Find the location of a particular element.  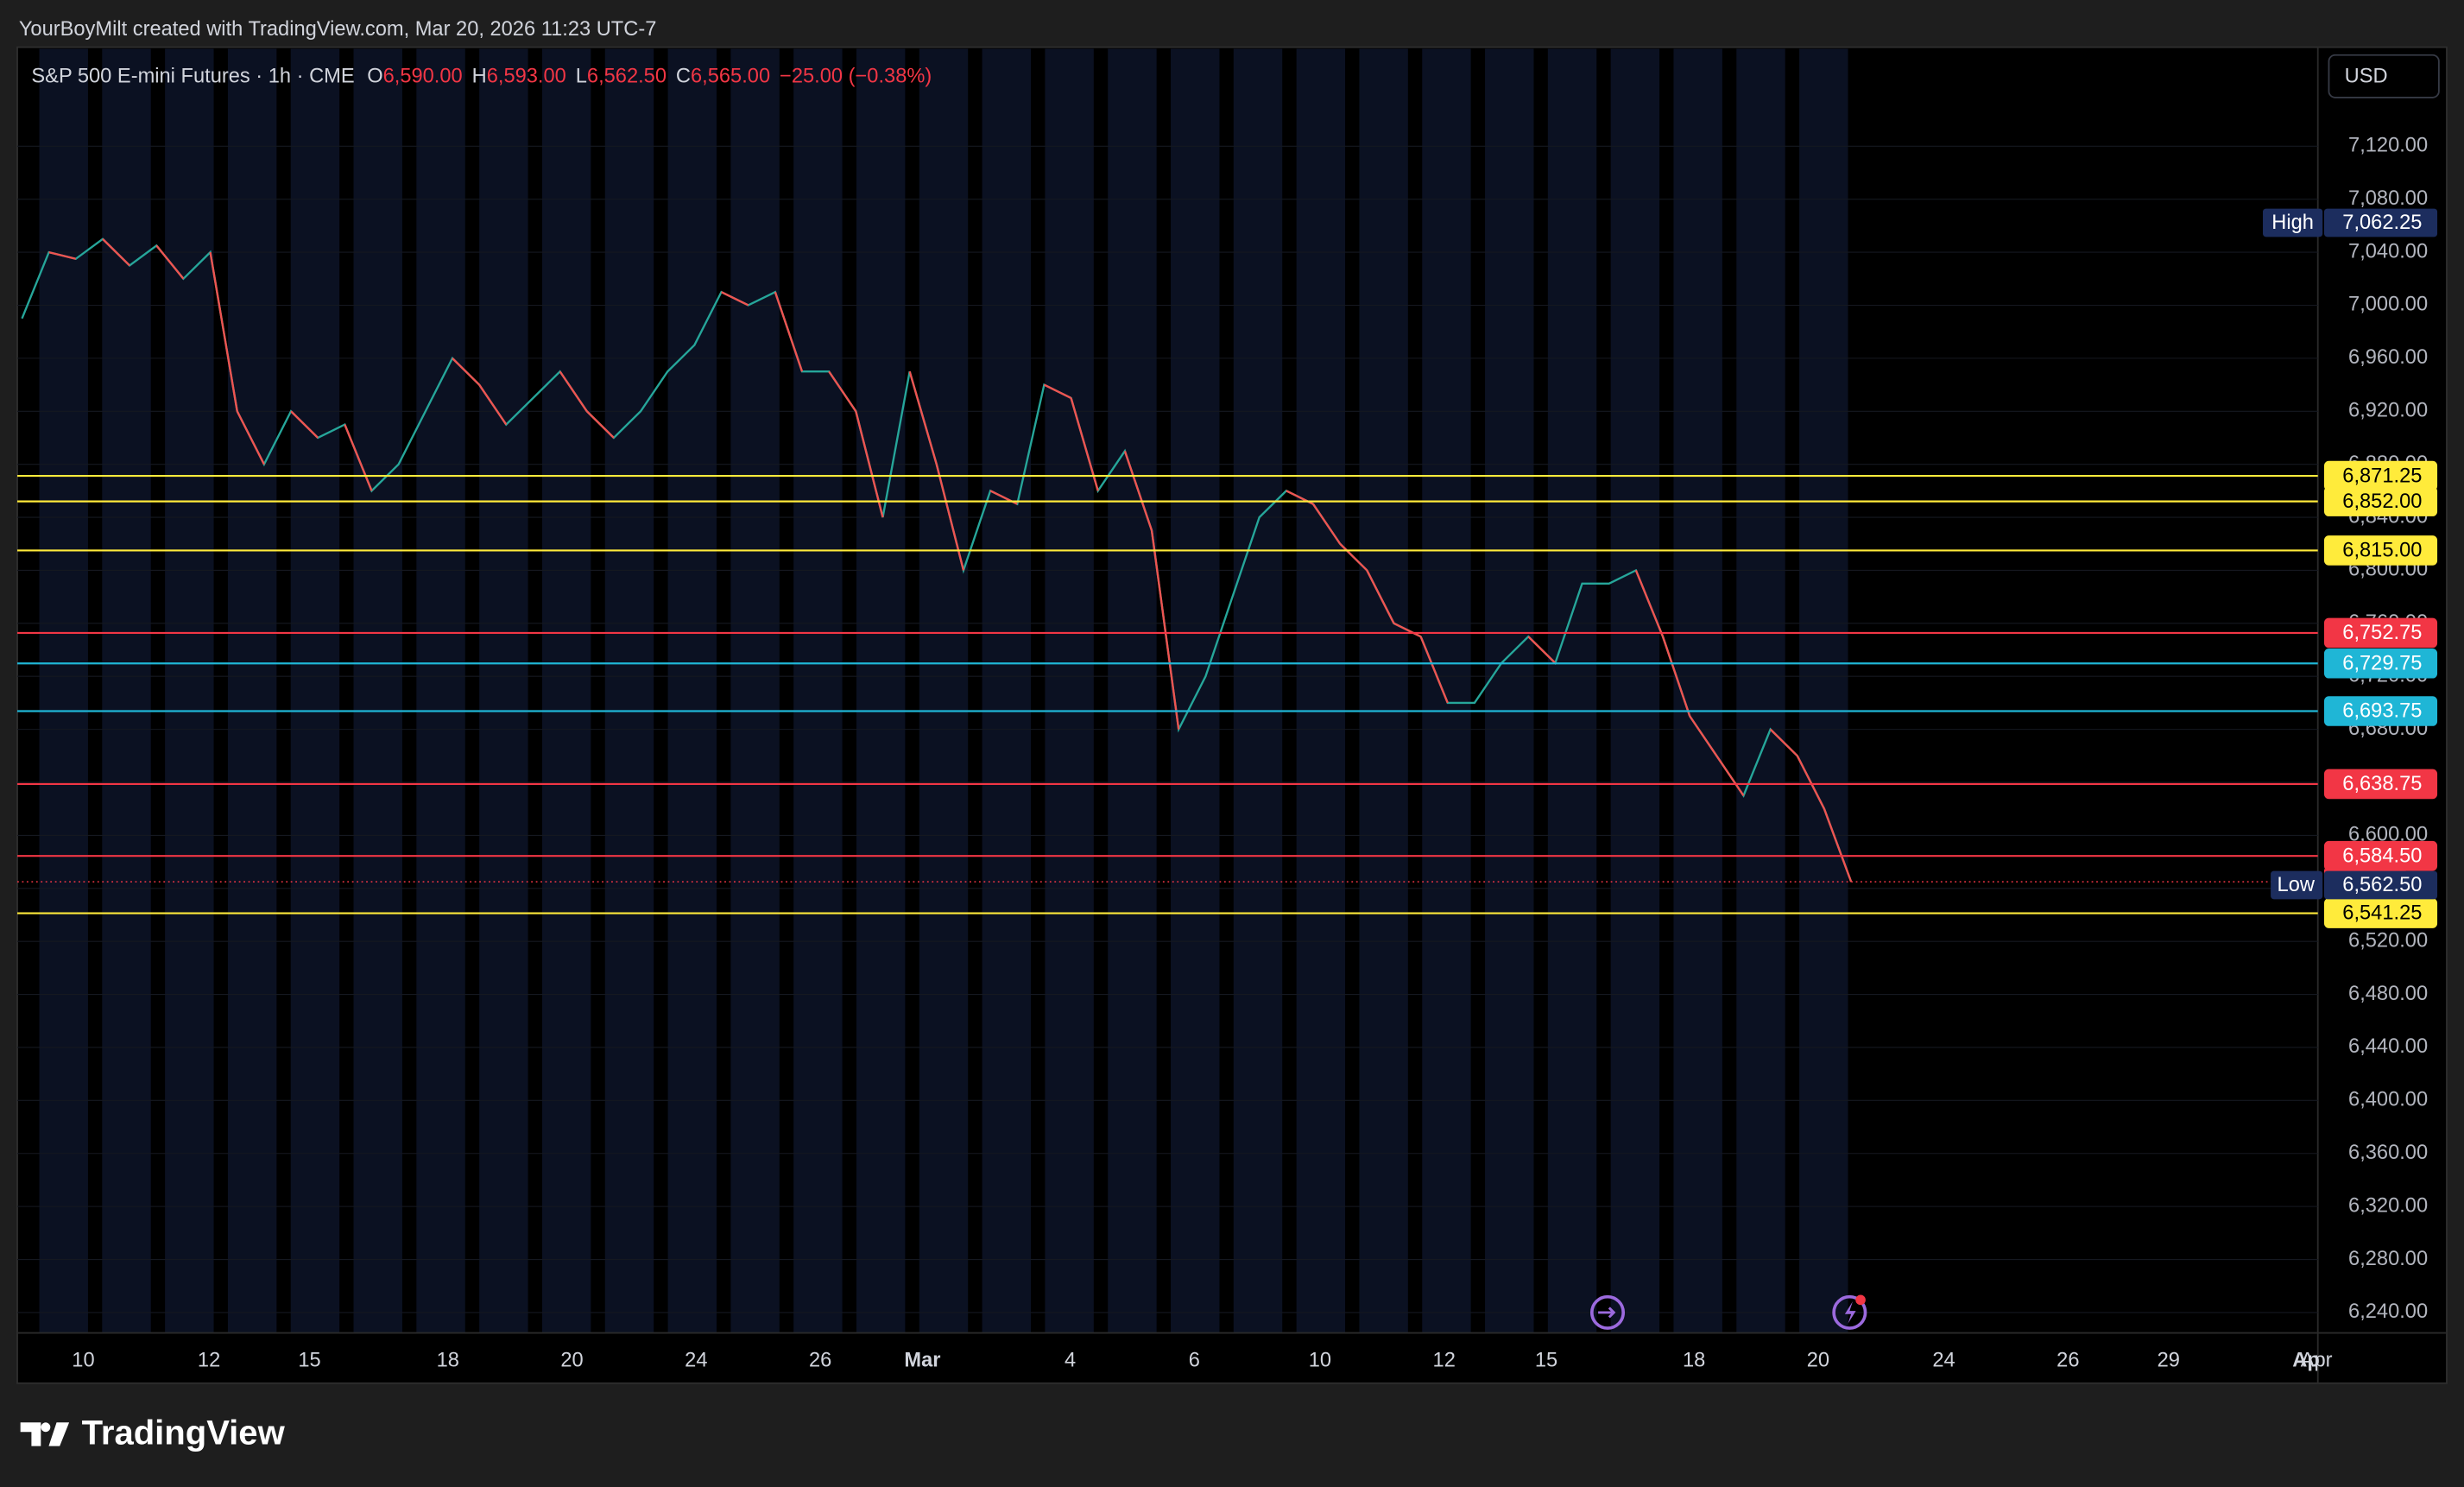

axis-corner is located at coordinates (2382, 1358).